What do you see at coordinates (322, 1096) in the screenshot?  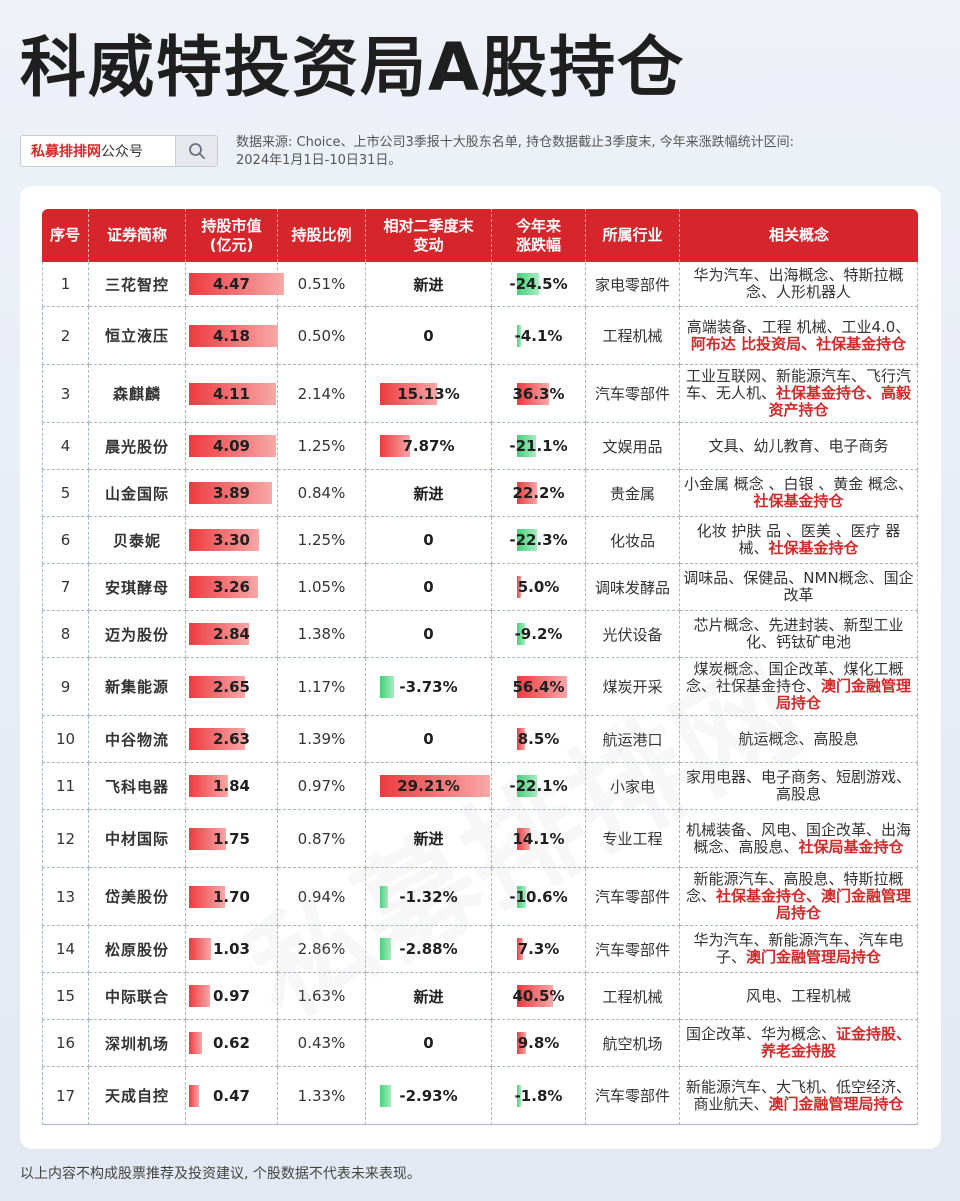 I see `holding-ratio: 1.33%` at bounding box center [322, 1096].